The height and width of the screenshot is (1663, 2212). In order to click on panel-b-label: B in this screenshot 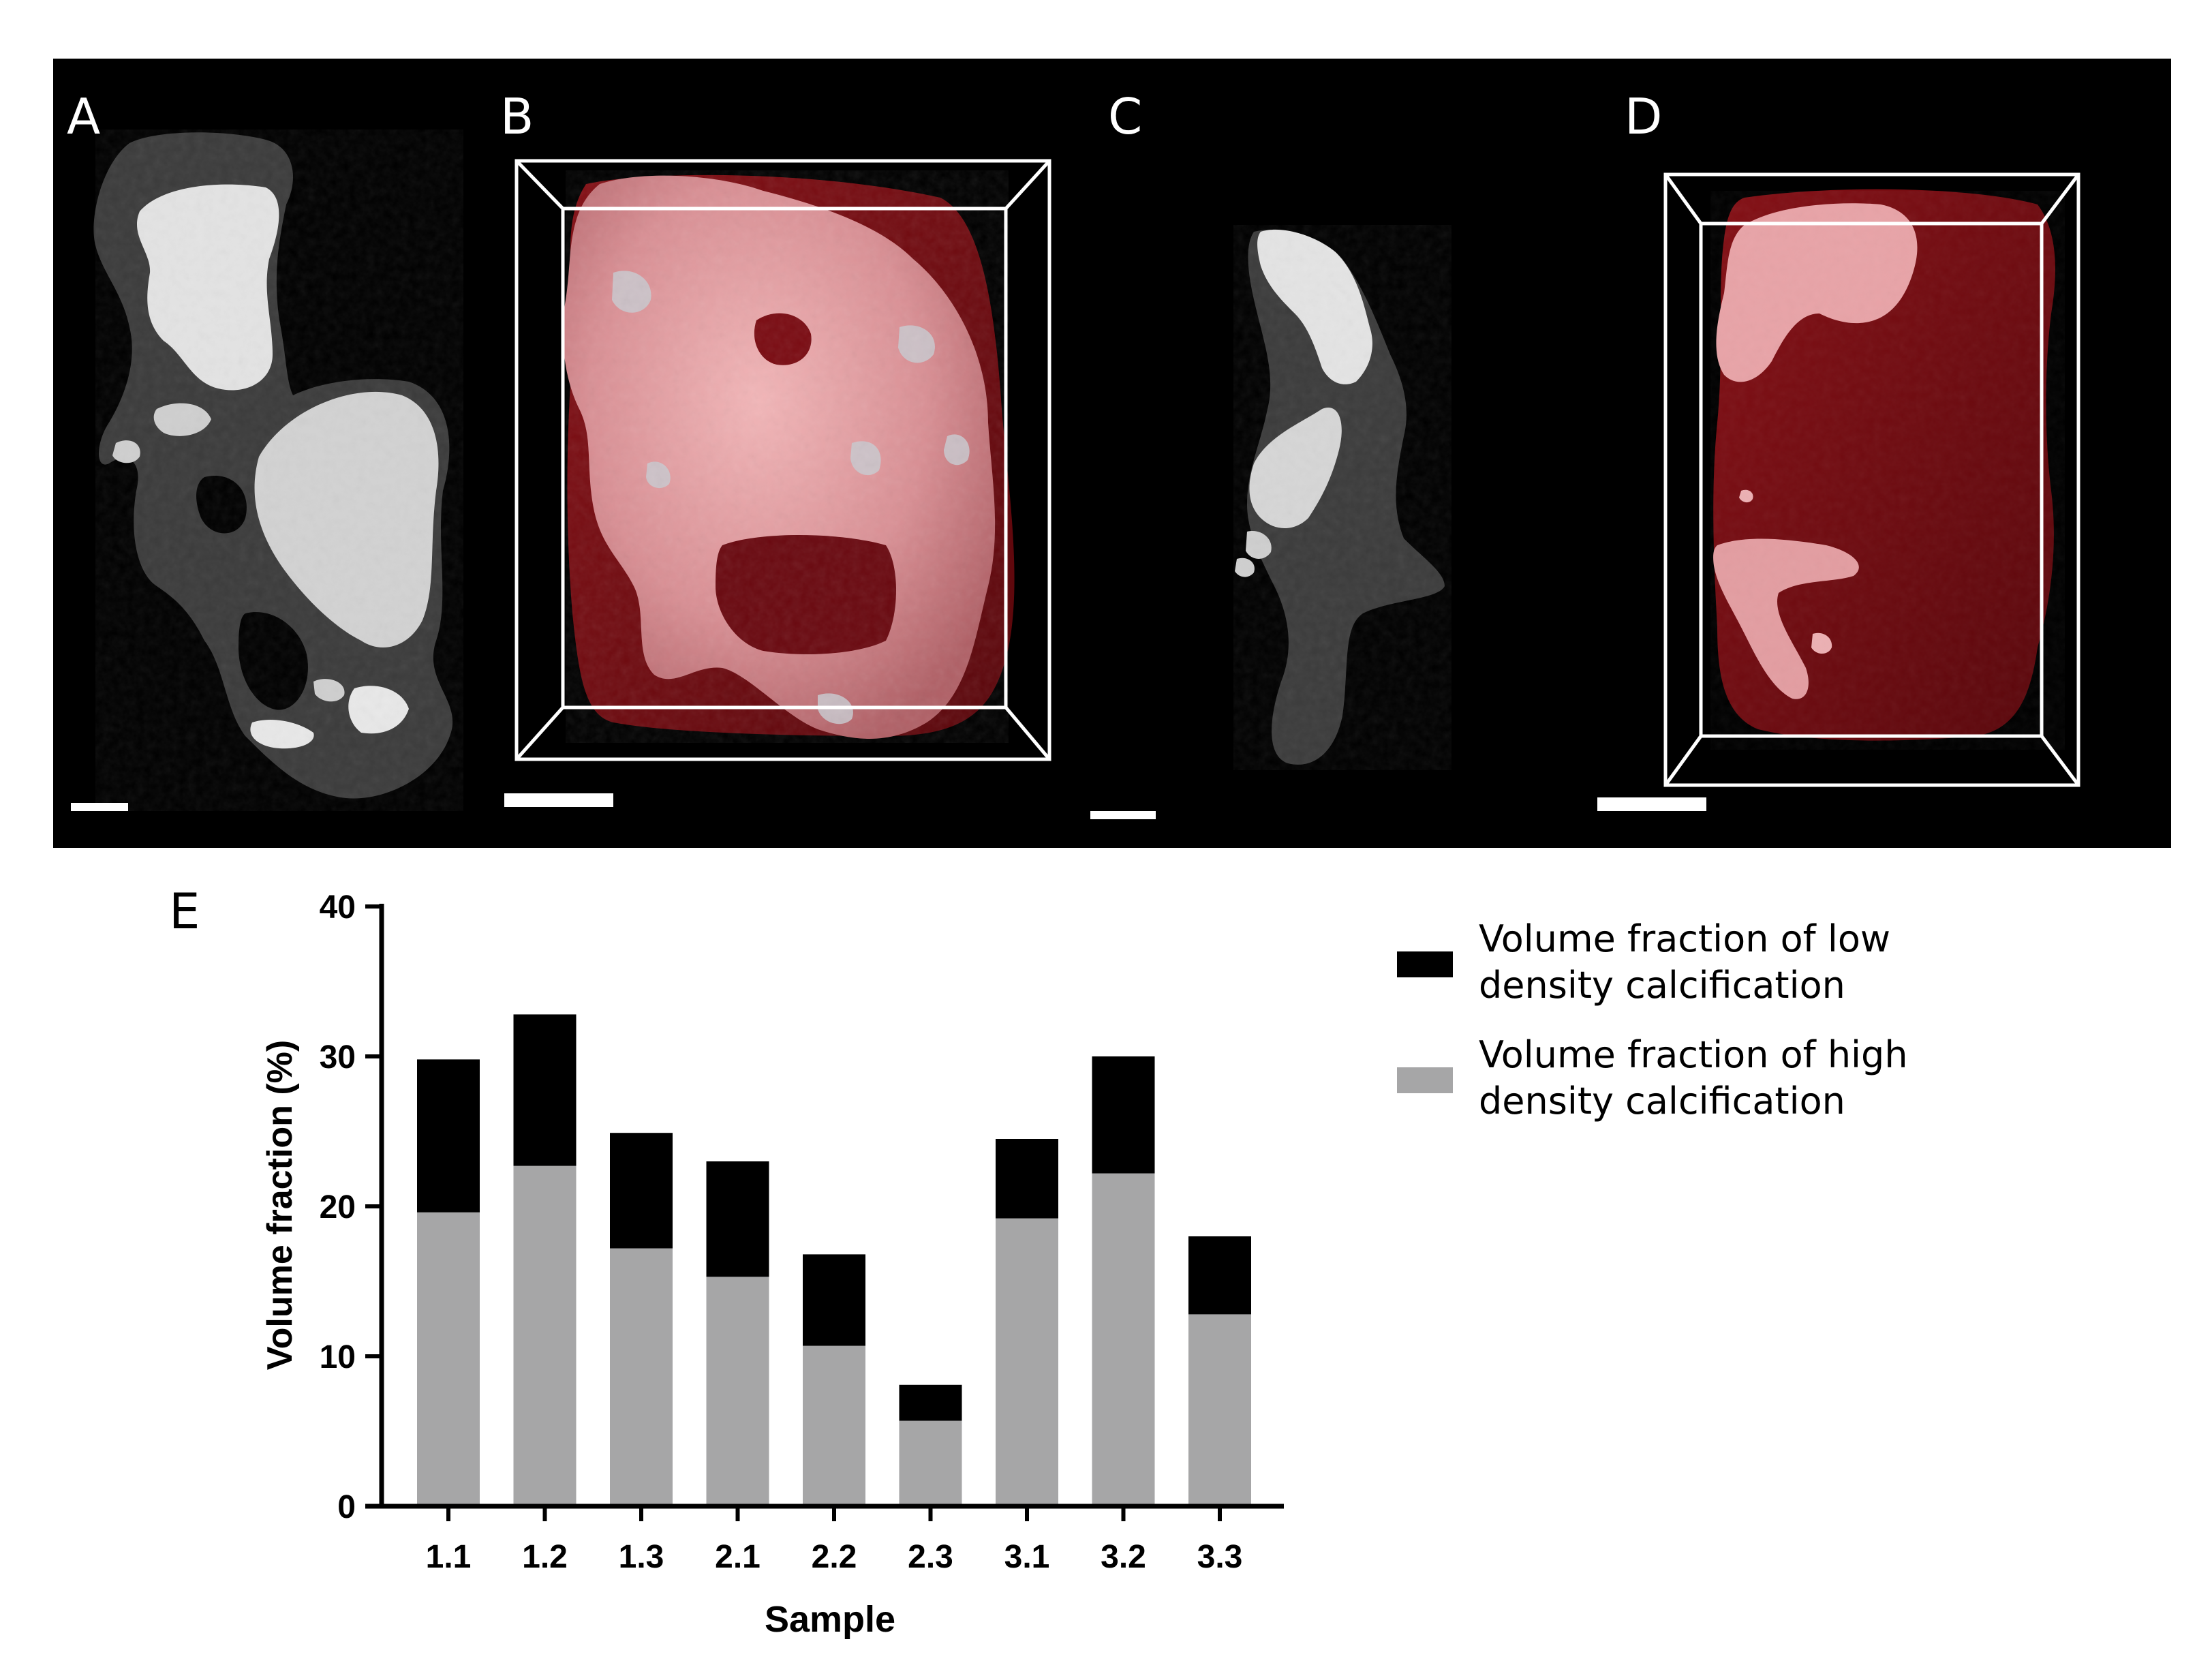, I will do `click(517, 116)`.